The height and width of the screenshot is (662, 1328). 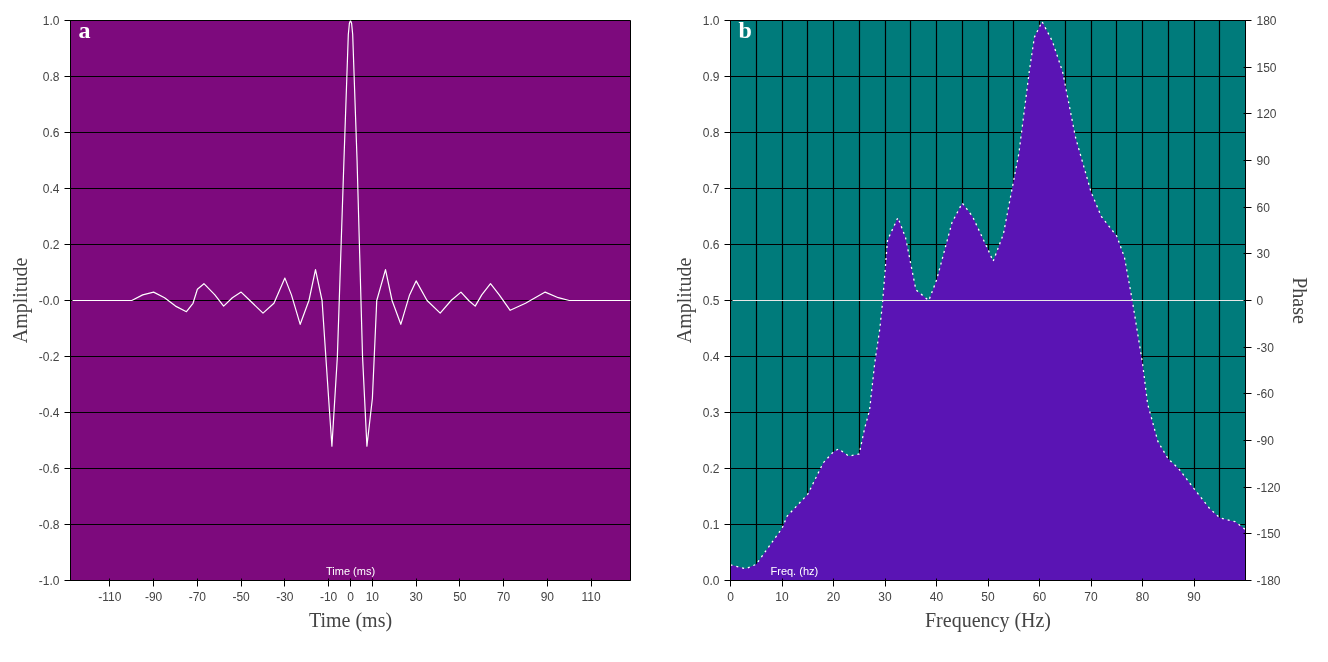 I want to click on y-tick-label: -0.8, so click(x=49, y=525).